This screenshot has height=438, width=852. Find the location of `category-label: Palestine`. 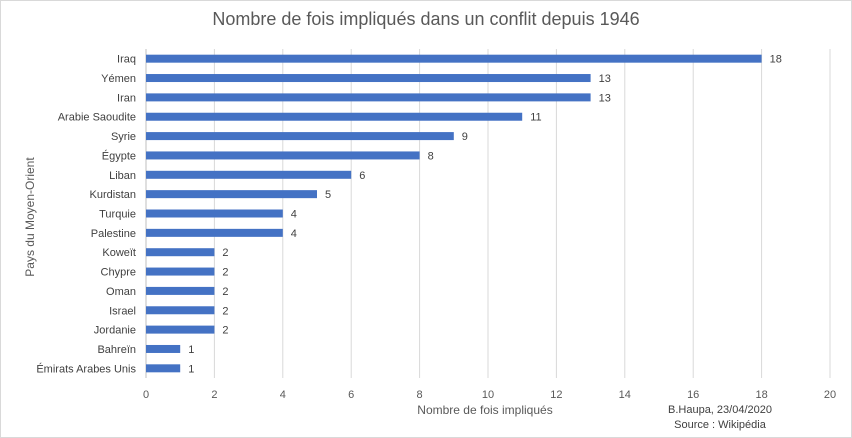

category-label: Palestine is located at coordinates (113, 234).